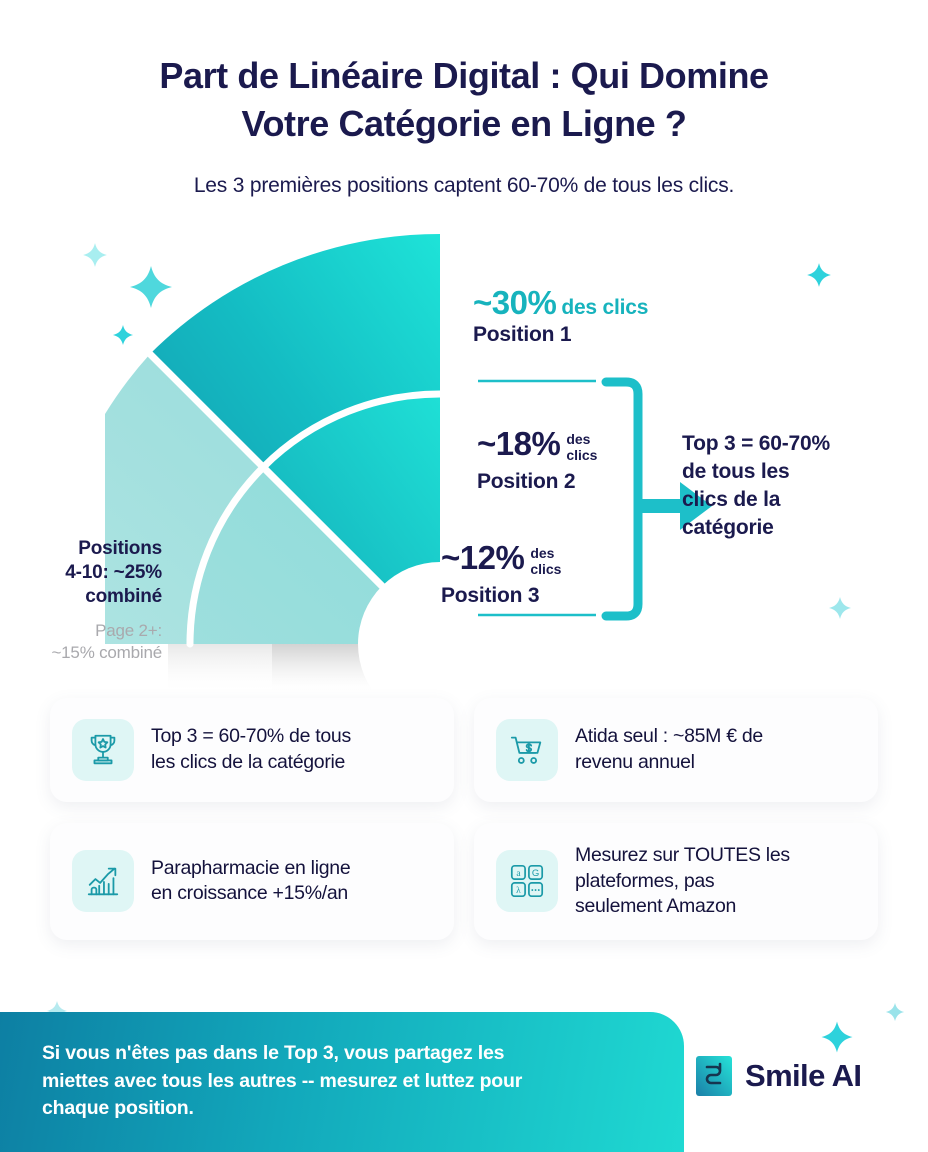 This screenshot has width=928, height=1152. Describe the element at coordinates (464, 123) in the screenshot. I see `title-line-2: Votre Catégorie en Ligne ?` at that location.